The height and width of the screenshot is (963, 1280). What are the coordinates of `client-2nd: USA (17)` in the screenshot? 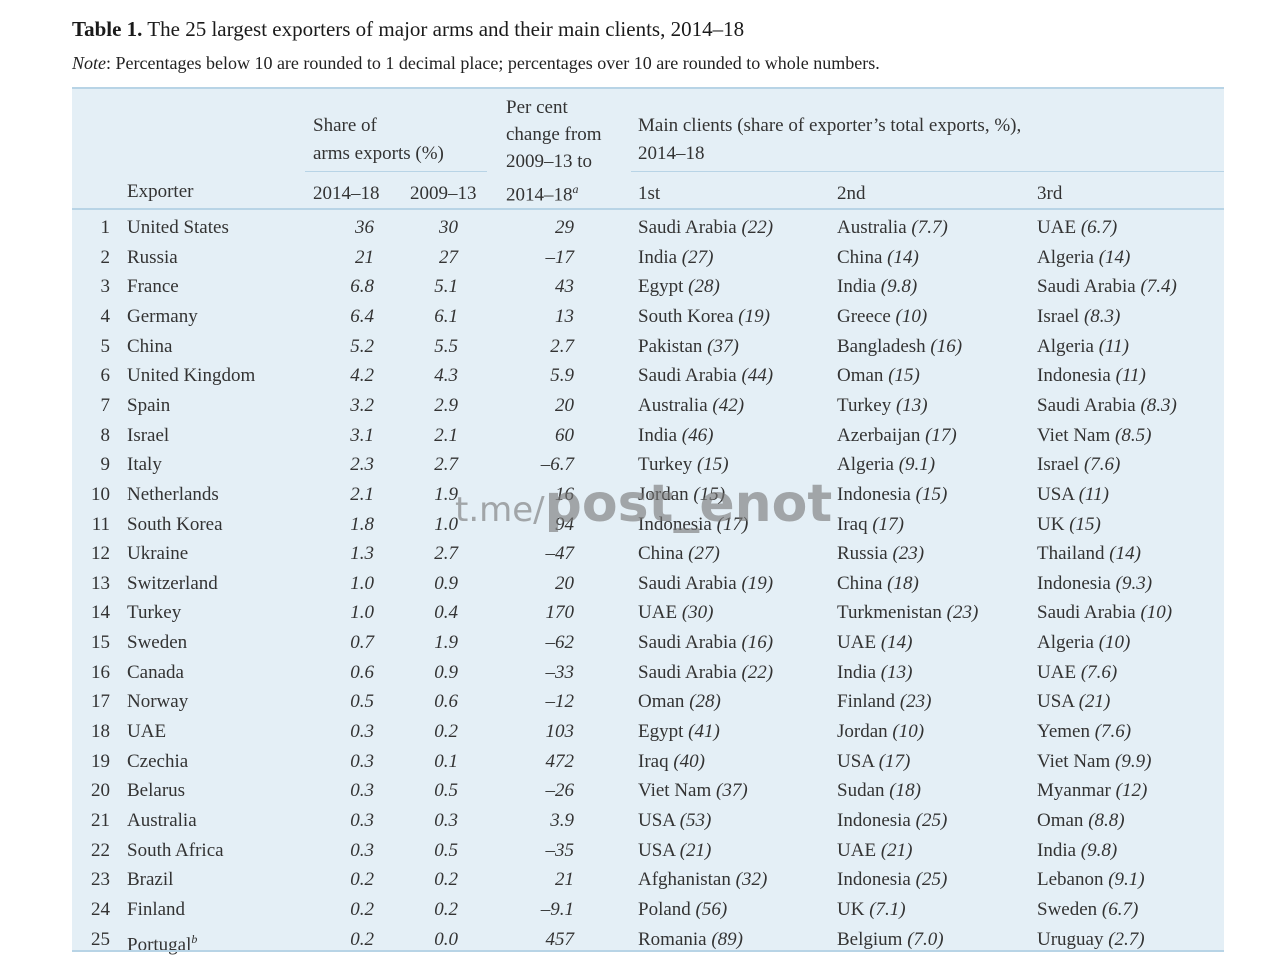 It's located at (873, 762).